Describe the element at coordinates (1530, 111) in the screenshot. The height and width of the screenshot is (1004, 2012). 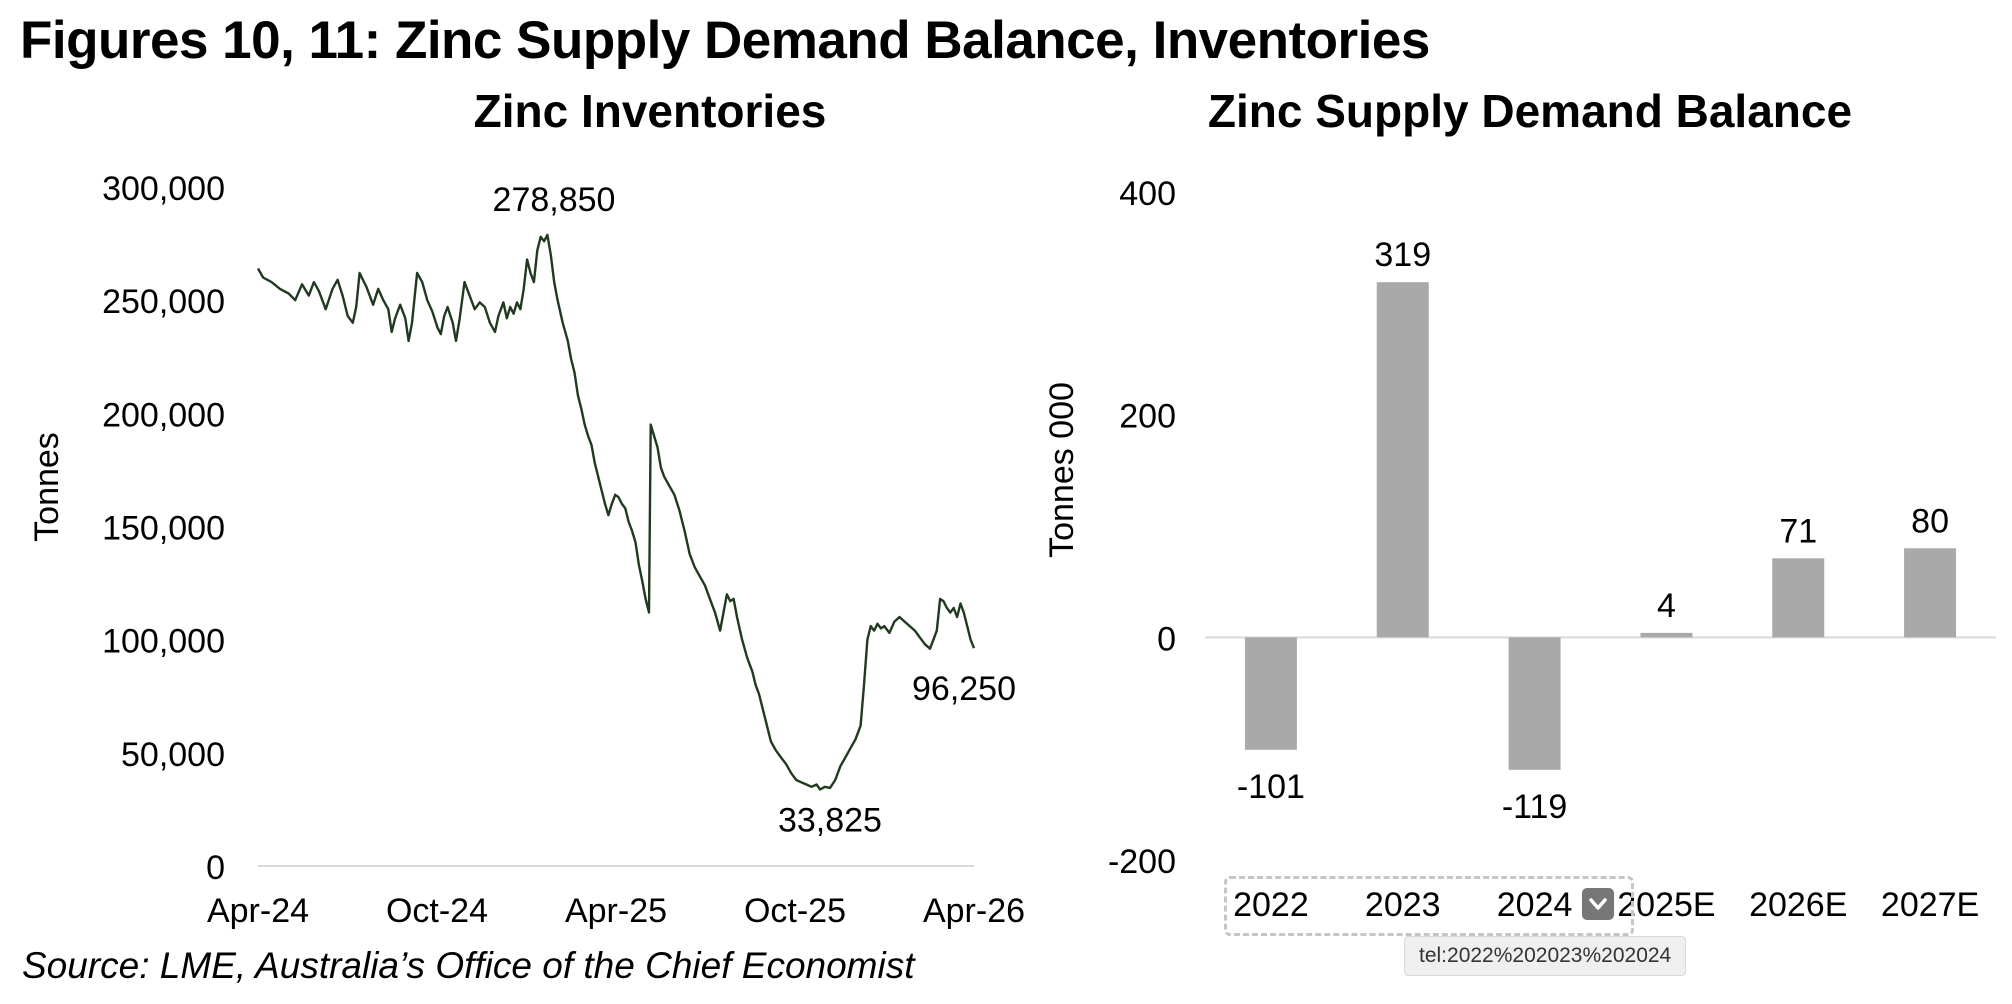
I see `balance-chart-title: Zinc Supply Demand Balance` at that location.